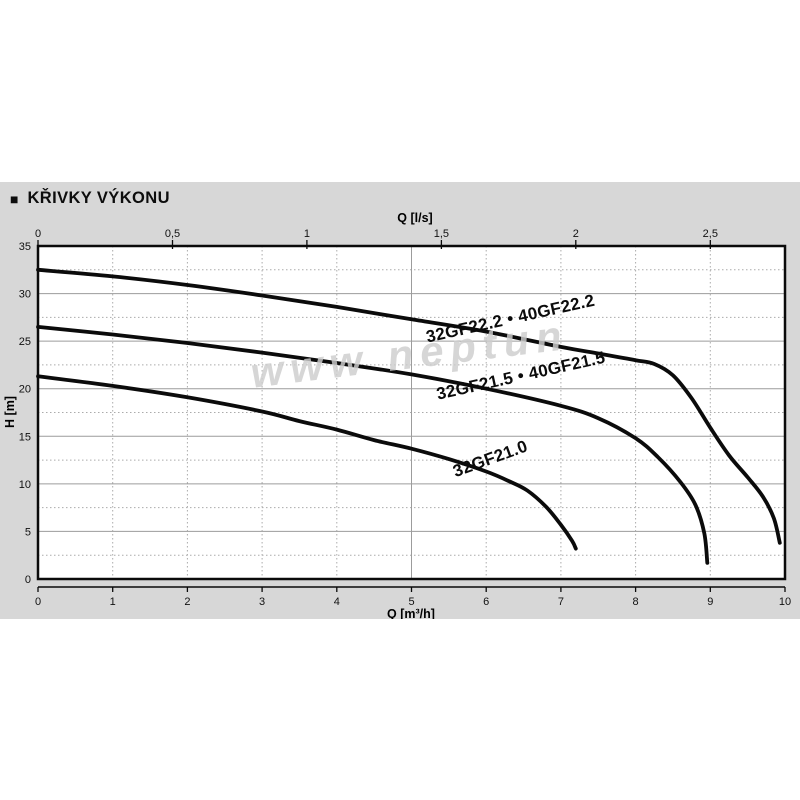 This screenshot has height=800, width=800. I want to click on bottom-axis-tick-label: 10, so click(785, 602).